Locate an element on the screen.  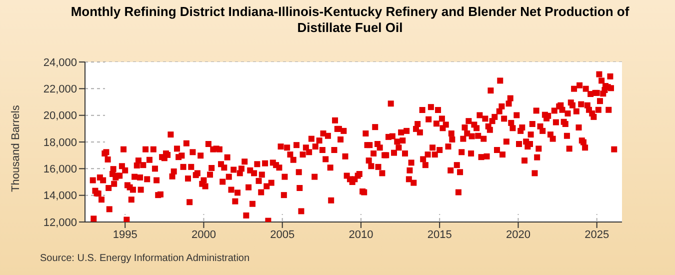
y-tick-label: 18,000 is located at coordinates (60, 142).